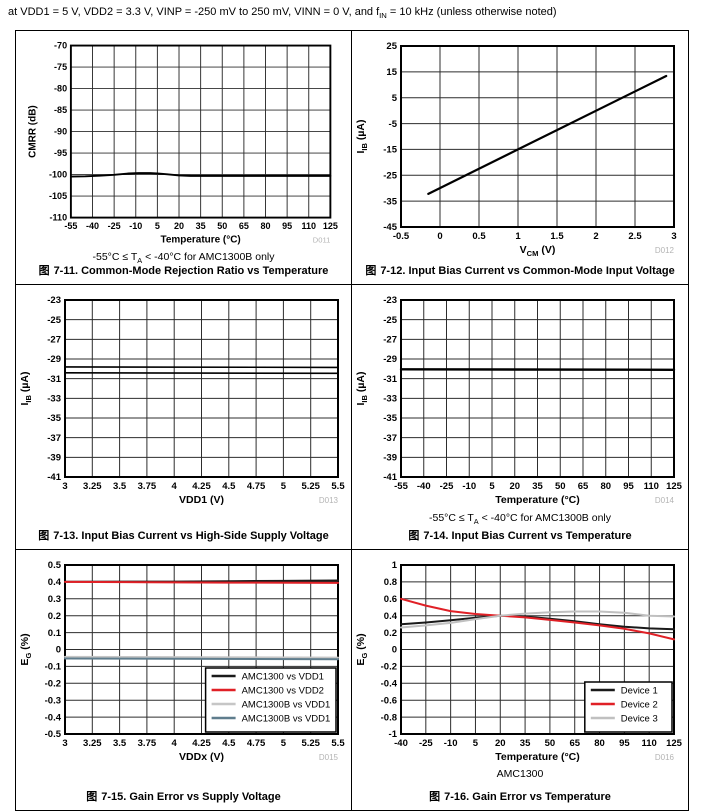 This screenshot has height=812, width=703. What do you see at coordinates (635, 236) in the screenshot?
I see `svg-text: 2.5` at bounding box center [635, 236].